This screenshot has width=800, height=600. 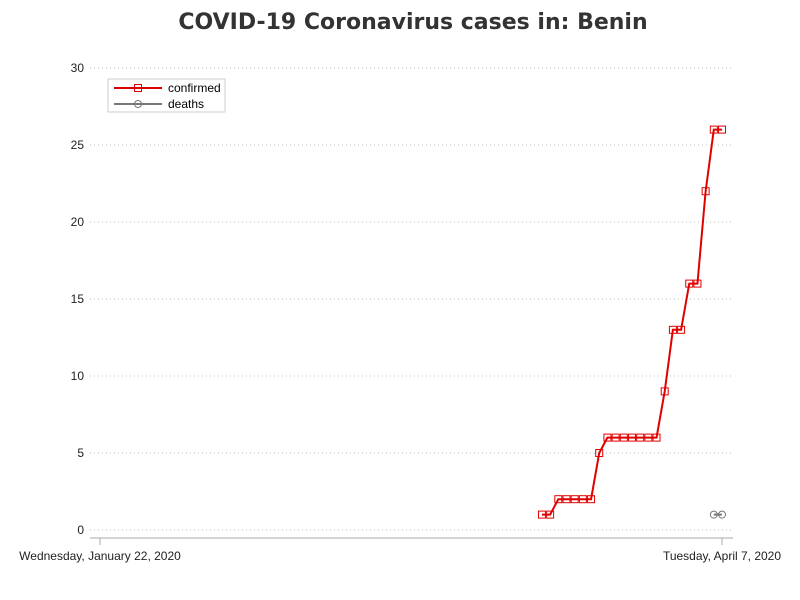 I want to click on y-tick-label: 0, so click(x=80, y=530).